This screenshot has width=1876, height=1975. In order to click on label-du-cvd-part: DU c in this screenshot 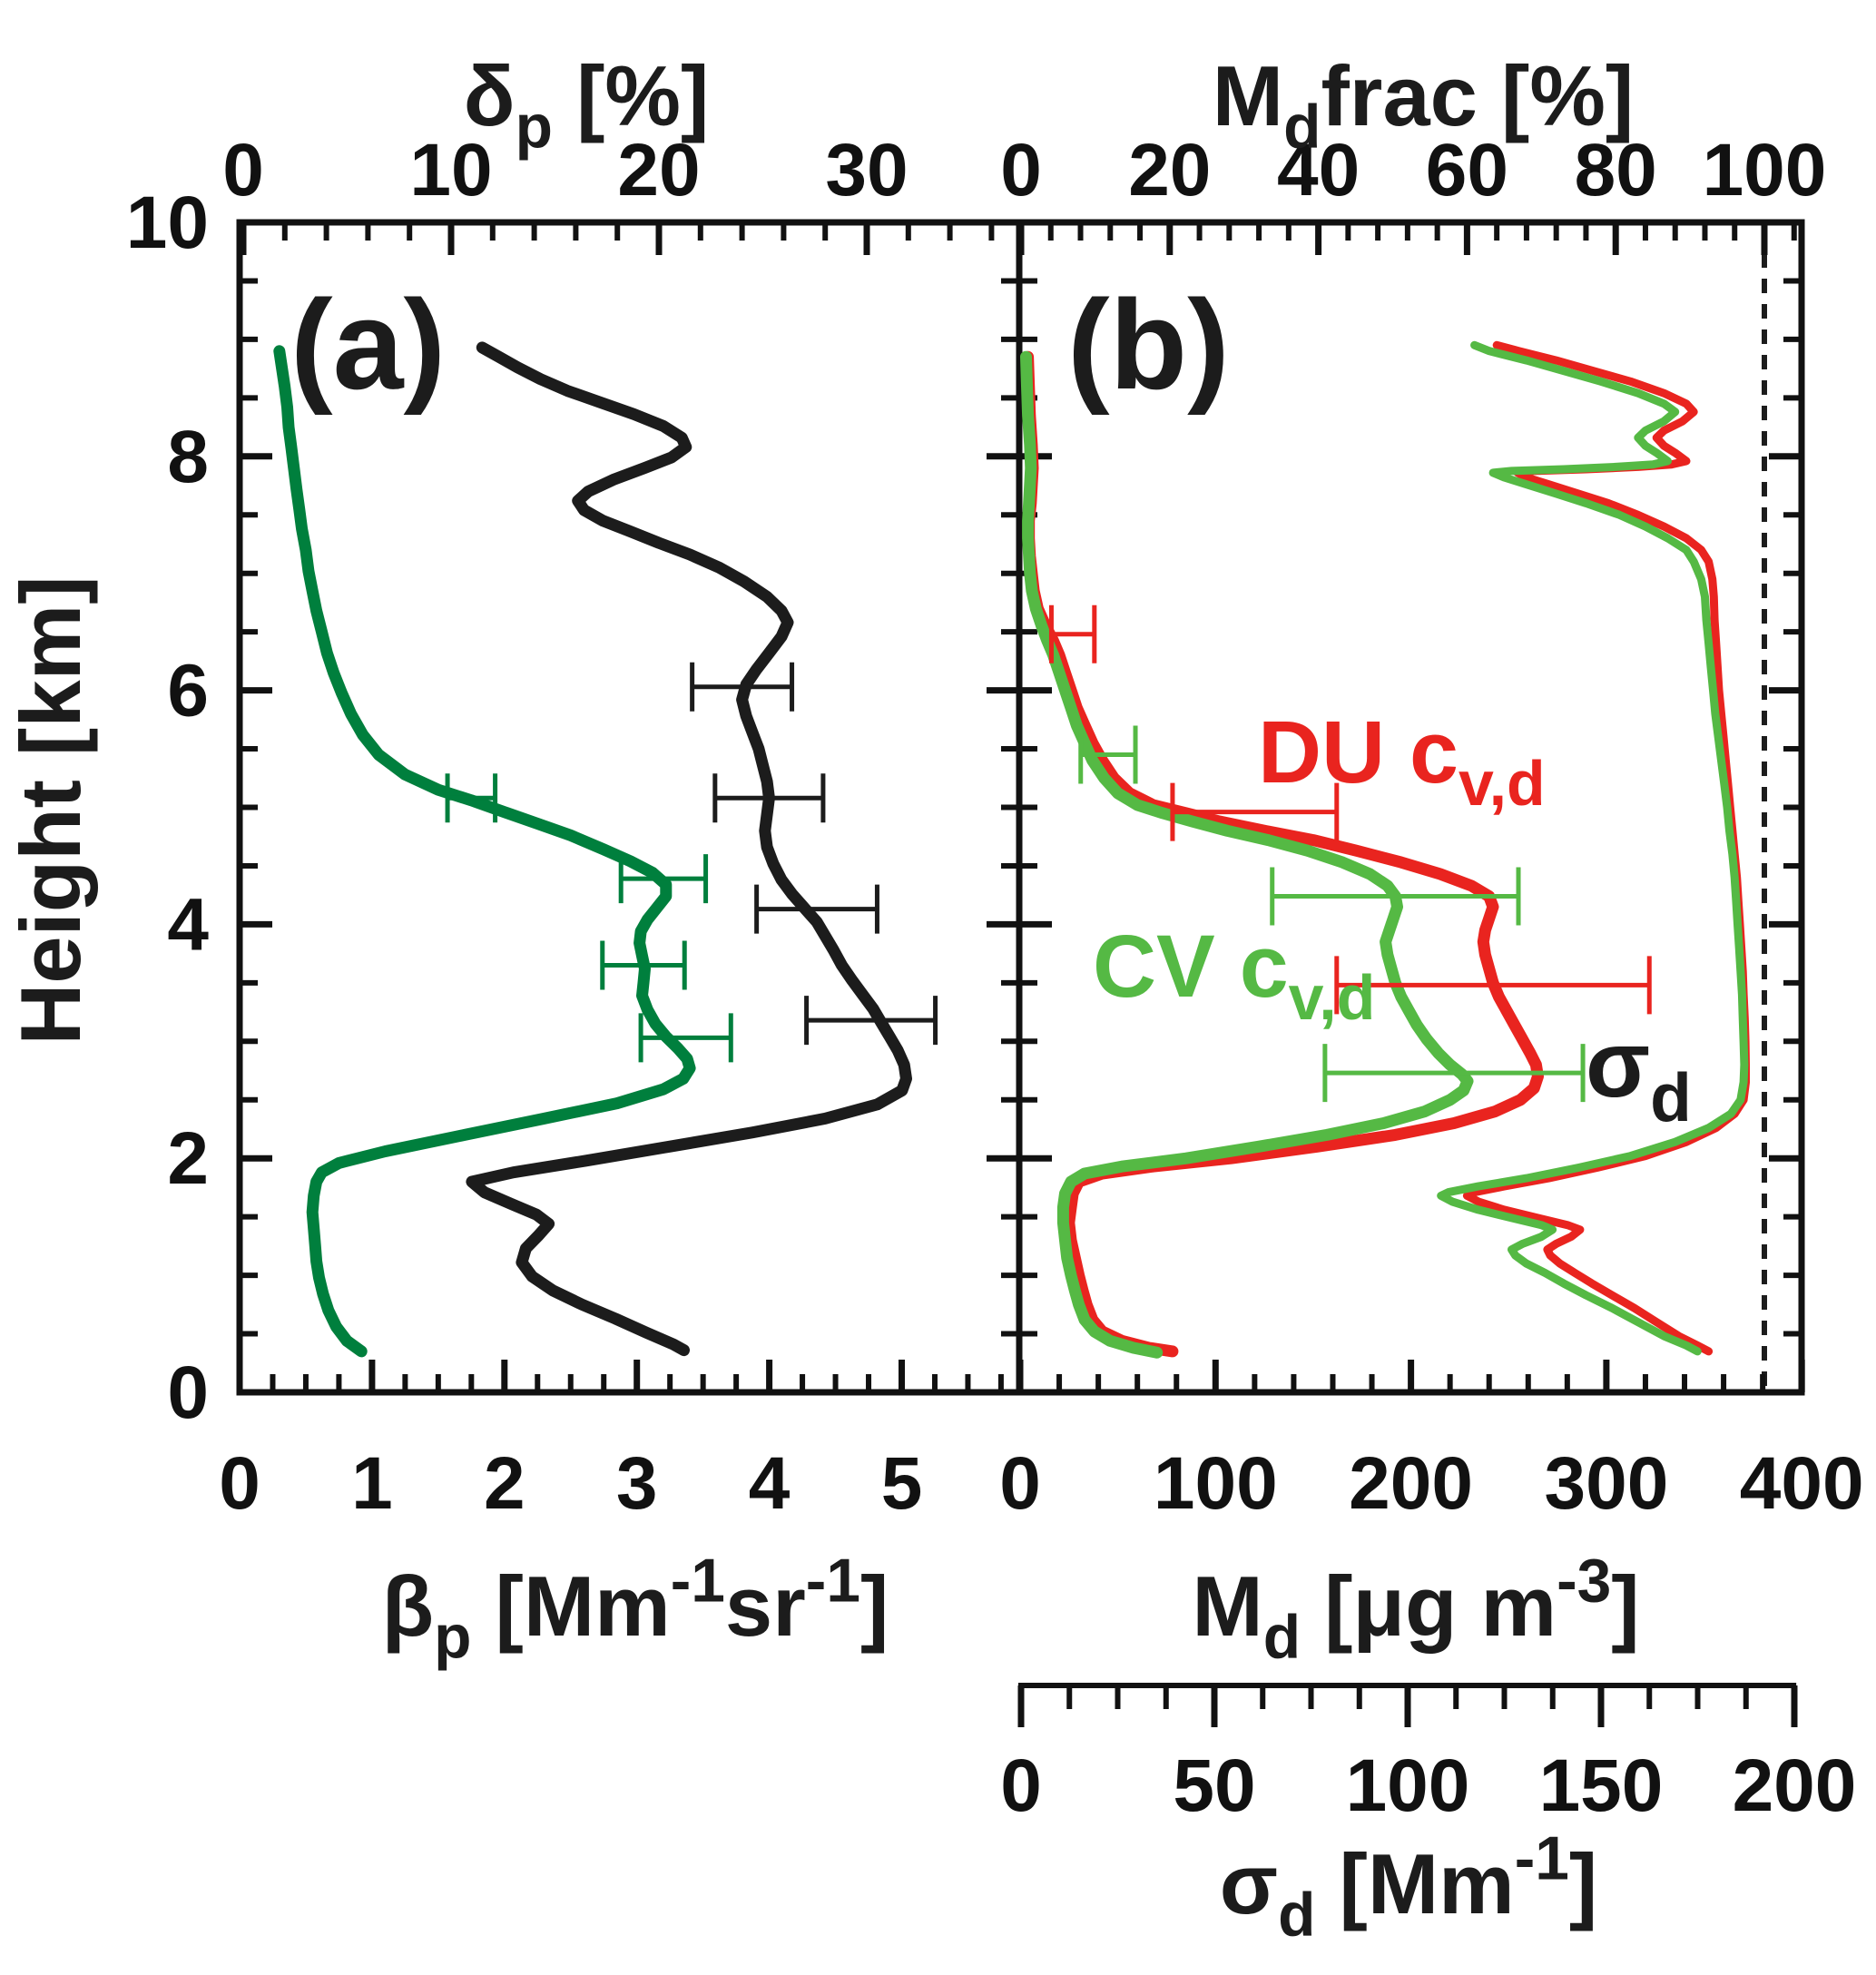, I will do `click(1359, 752)`.